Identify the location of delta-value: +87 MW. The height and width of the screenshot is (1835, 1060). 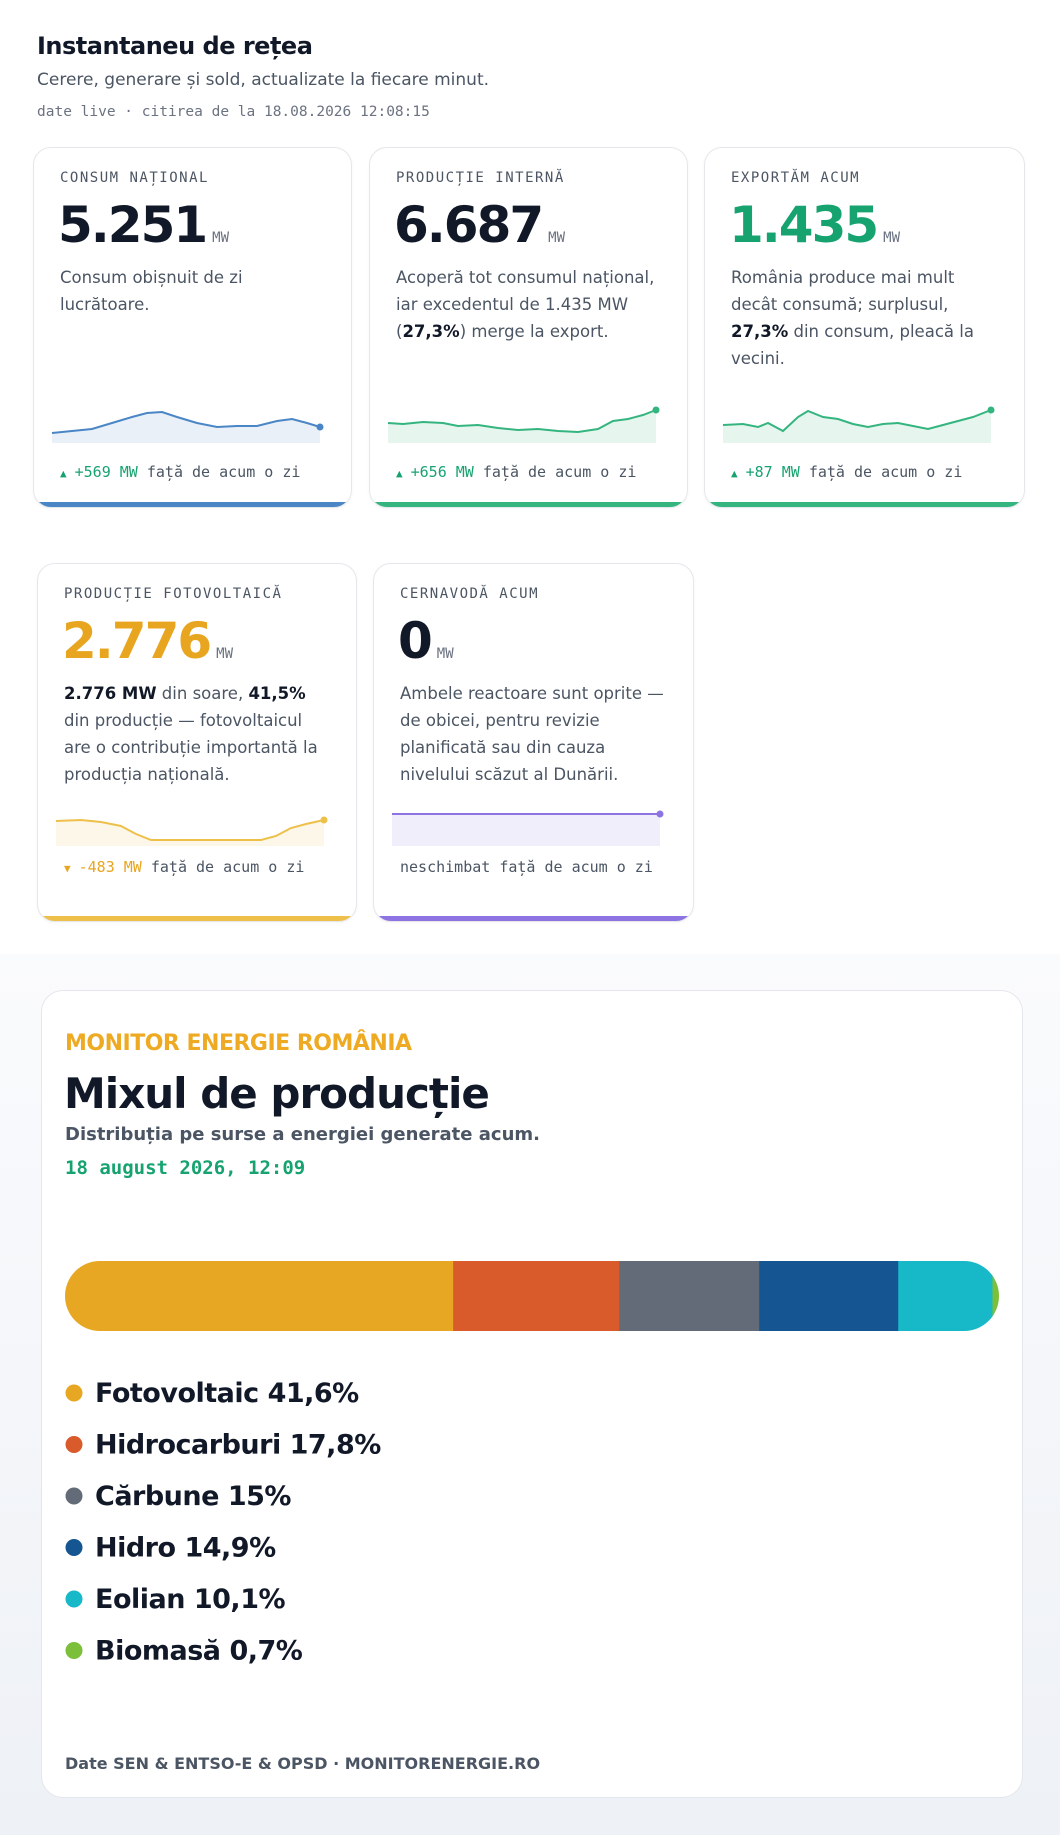
(772, 472).